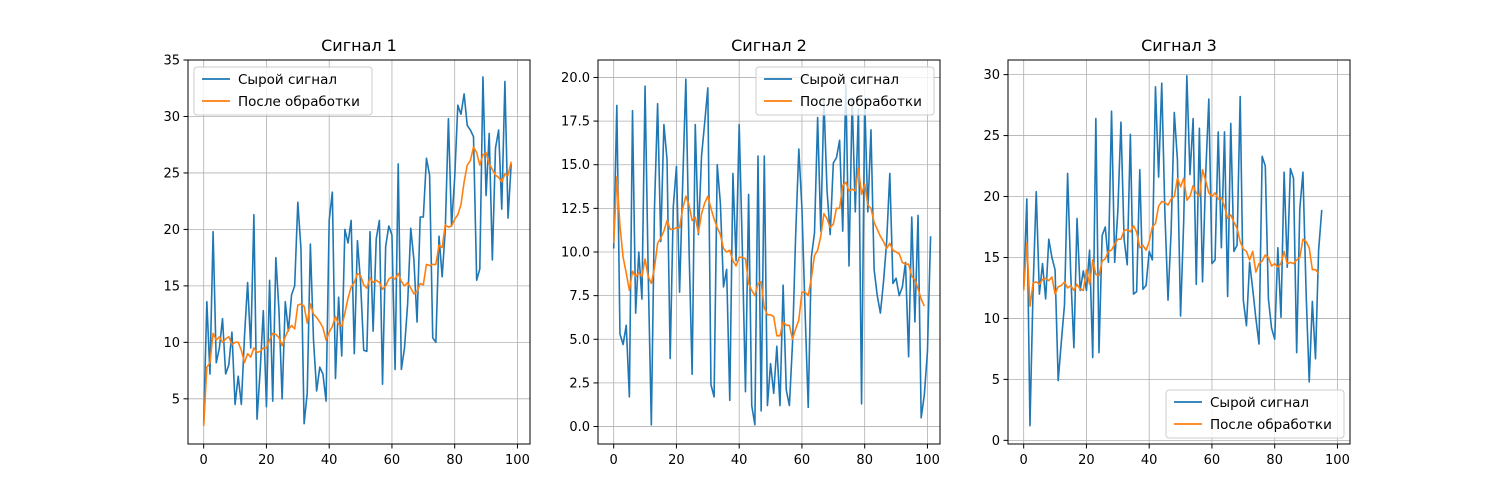  I want to click on y-tick-label: 2.5, so click(579, 383).